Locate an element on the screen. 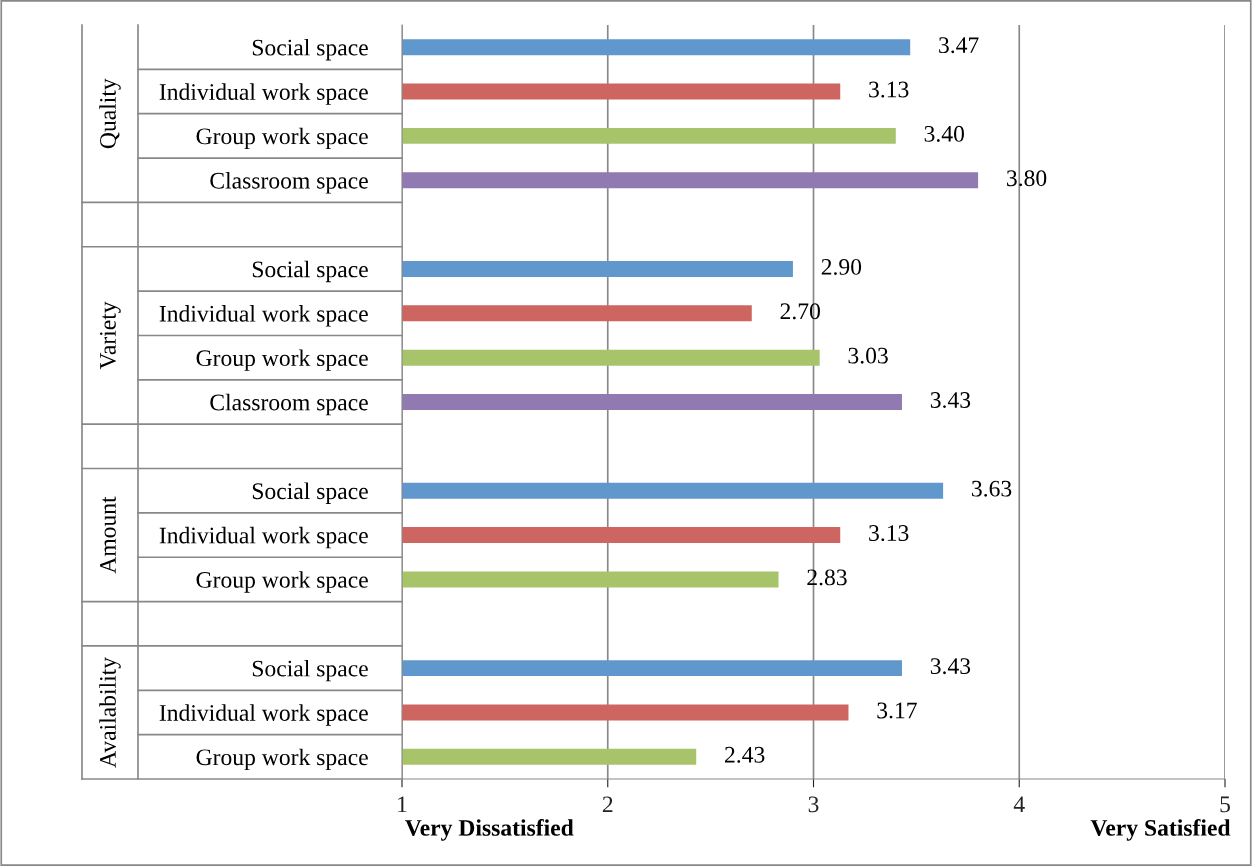 The width and height of the screenshot is (1252, 866). text: Quality is located at coordinates (110, 113).